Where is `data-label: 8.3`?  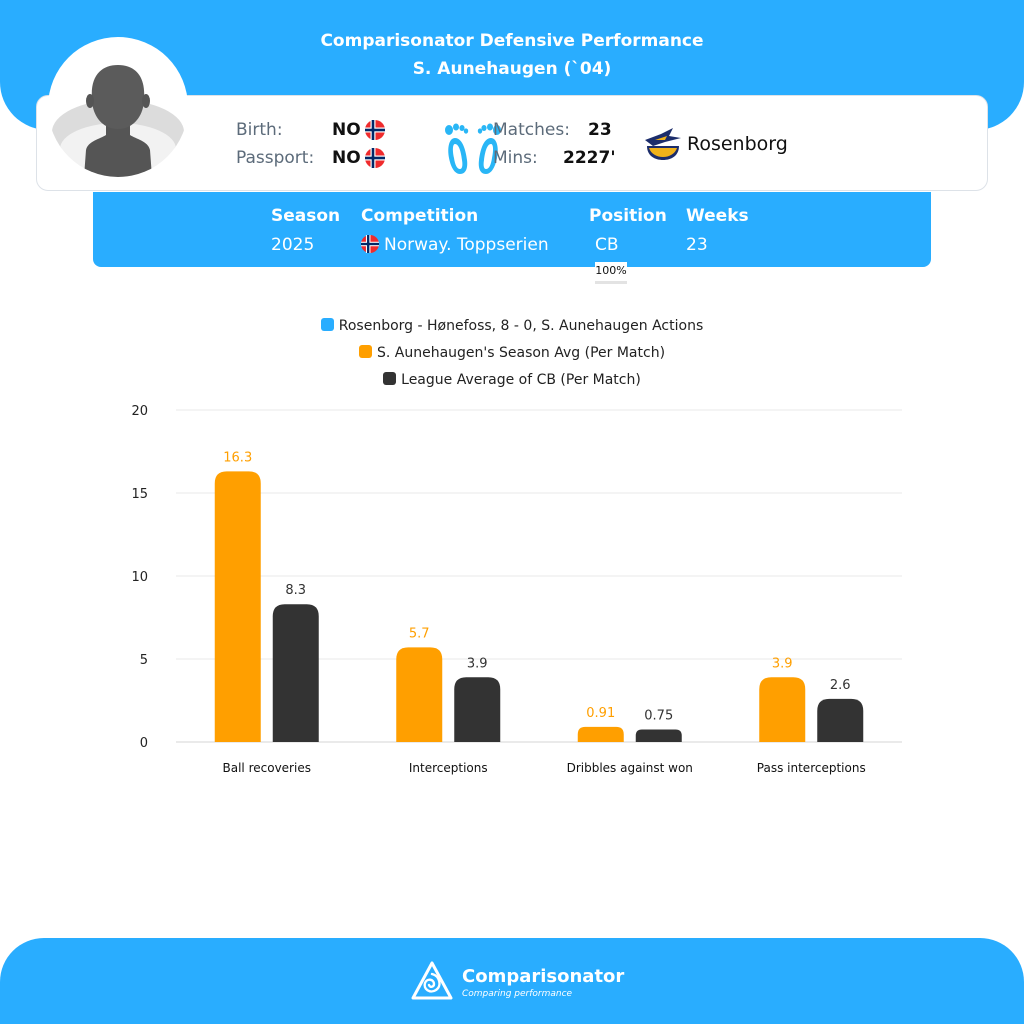
data-label: 8.3 is located at coordinates (295, 590).